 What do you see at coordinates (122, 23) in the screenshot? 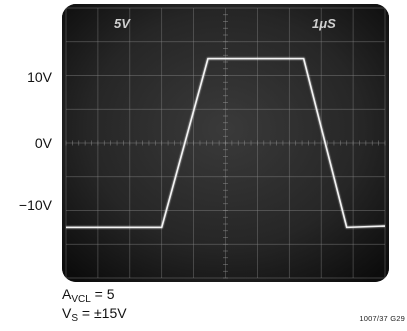
I see `vertical-scale-label: 5V` at bounding box center [122, 23].